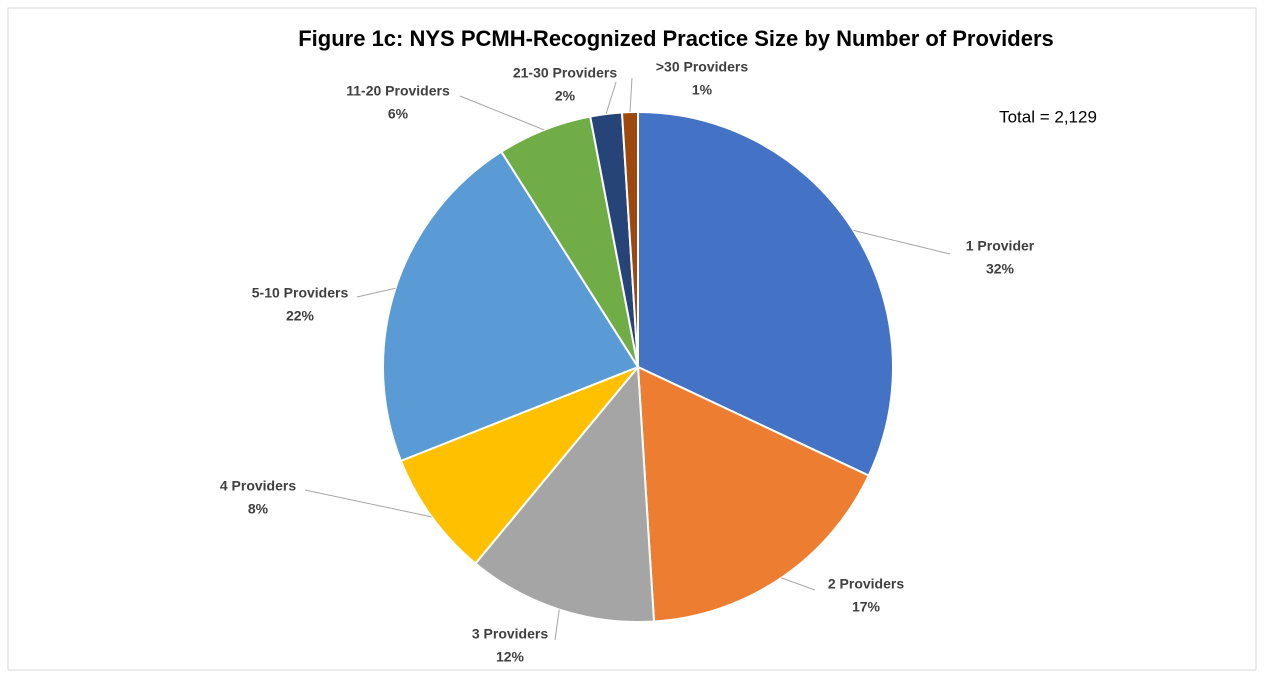  What do you see at coordinates (702, 67) in the screenshot?
I see `slice-label: >30 Providers` at bounding box center [702, 67].